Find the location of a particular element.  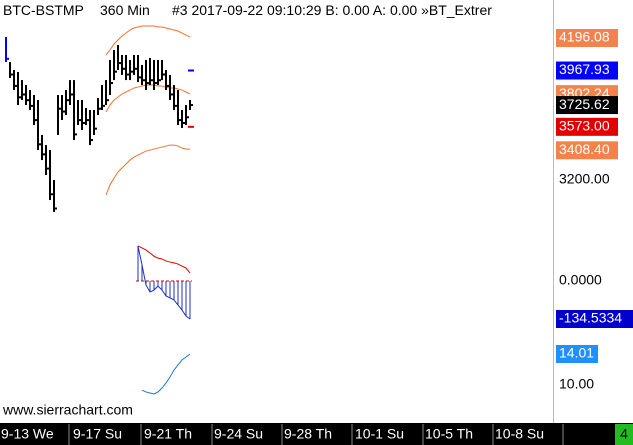

middle-line is located at coordinates (148, 98).